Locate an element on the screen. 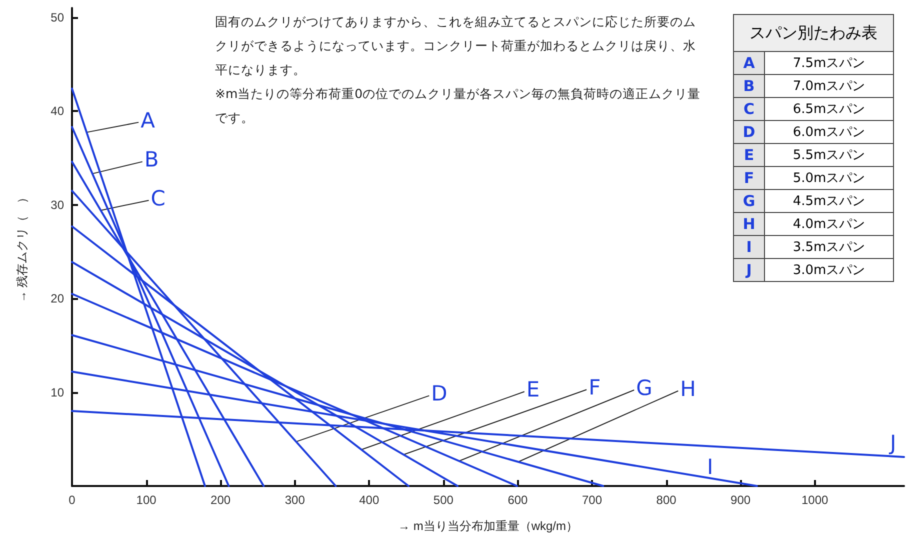 Image resolution: width=906 pixels, height=544 pixels. y-axis-title: → 残存ムクリ（ ） is located at coordinates (22, 247).